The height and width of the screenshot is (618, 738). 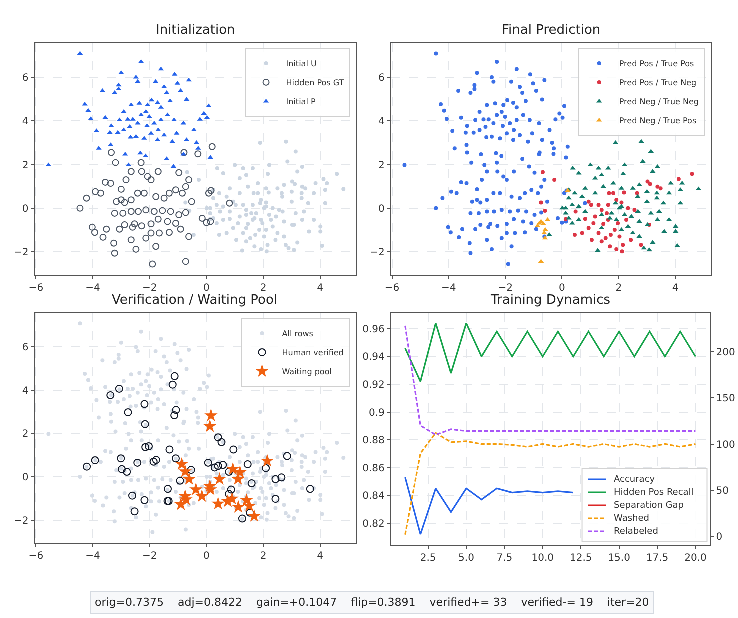 I want to click on y-tick-label: 0.94, so click(x=373, y=358).